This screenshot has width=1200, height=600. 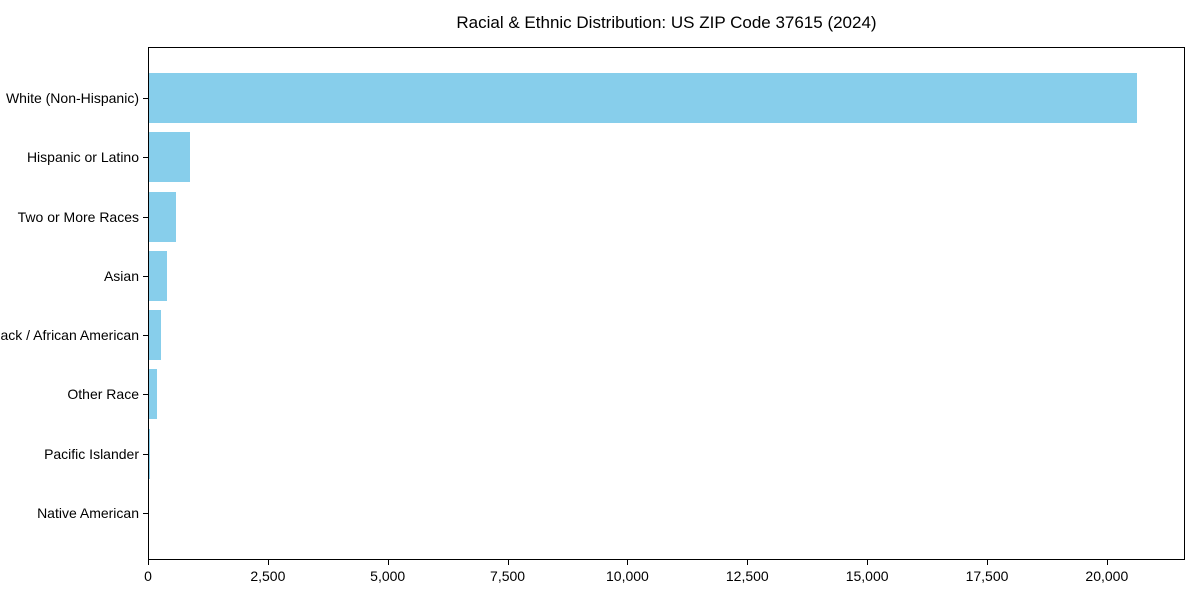 What do you see at coordinates (388, 576) in the screenshot?
I see `x-tick-label: 5,000` at bounding box center [388, 576].